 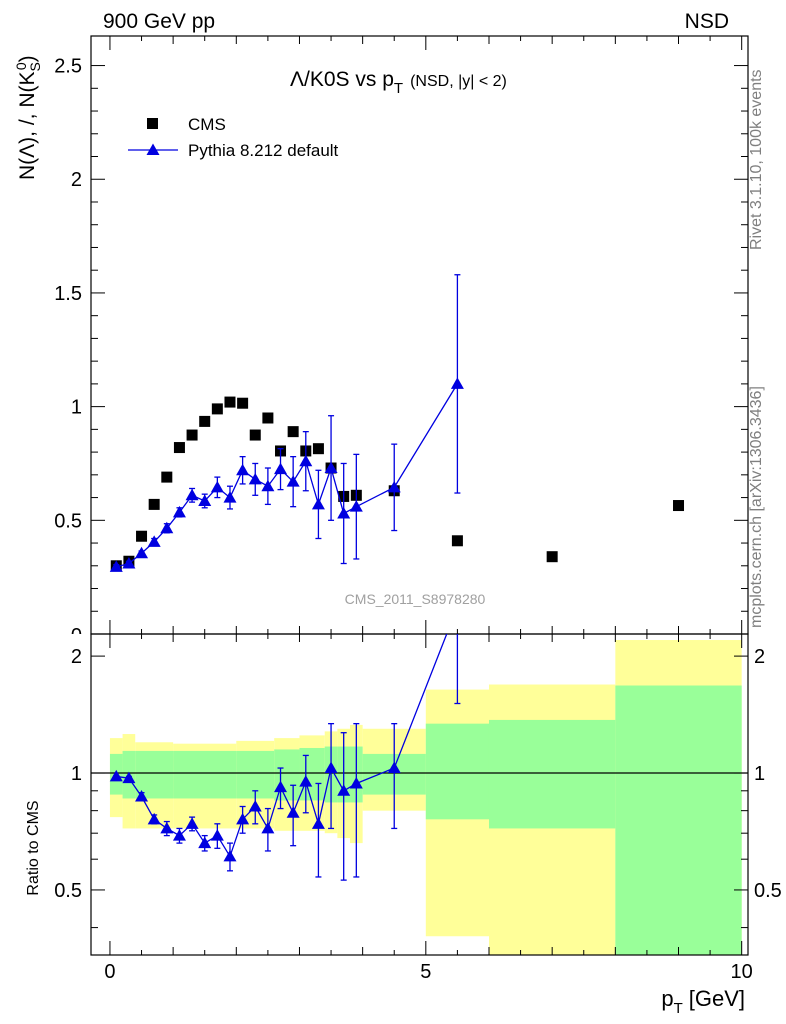 I want to click on ratio-y-tick-label-right: 2, so click(x=759, y=657).